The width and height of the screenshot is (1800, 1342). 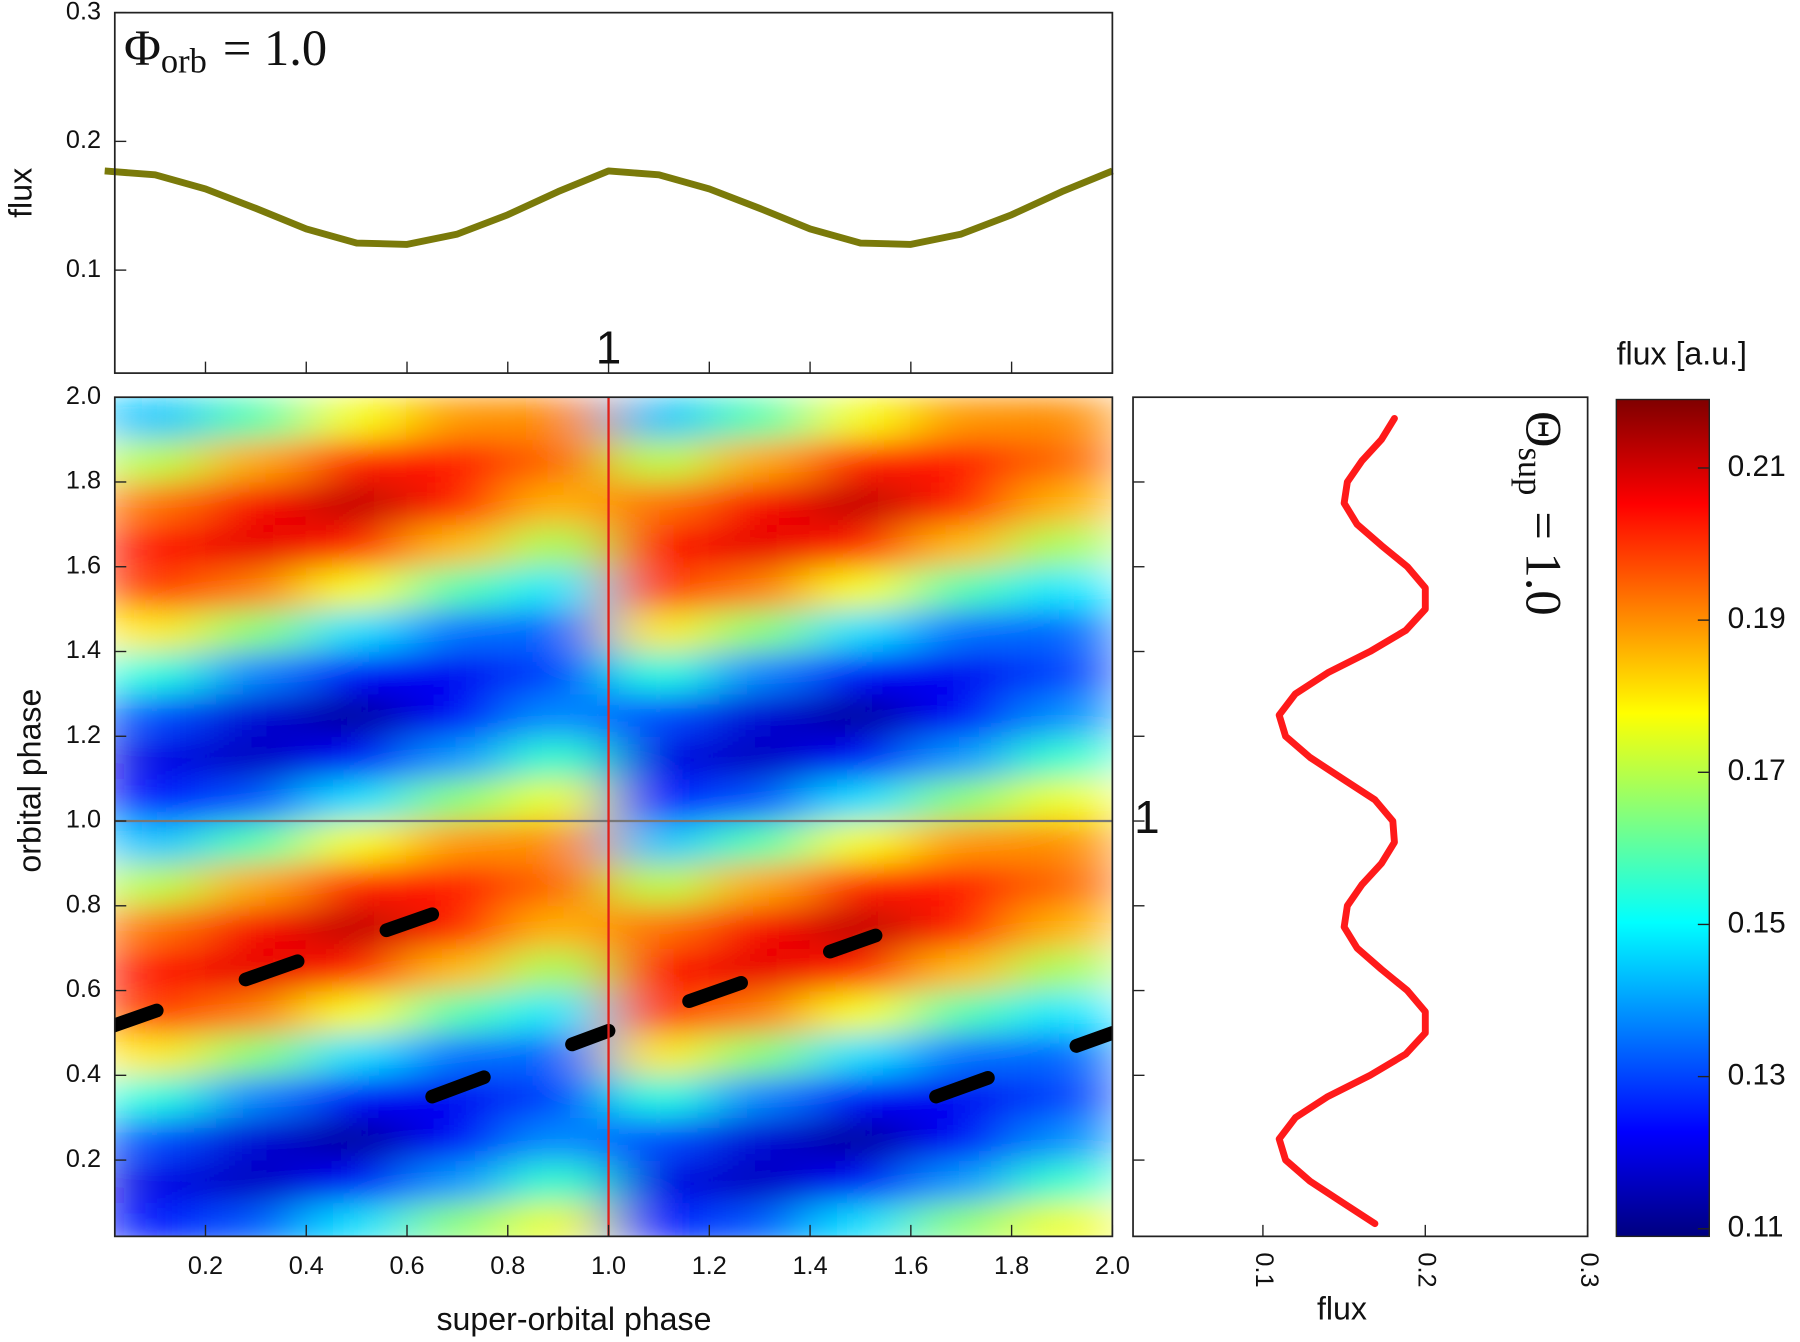 I want to click on flux-curve, so click(x=1352, y=821).